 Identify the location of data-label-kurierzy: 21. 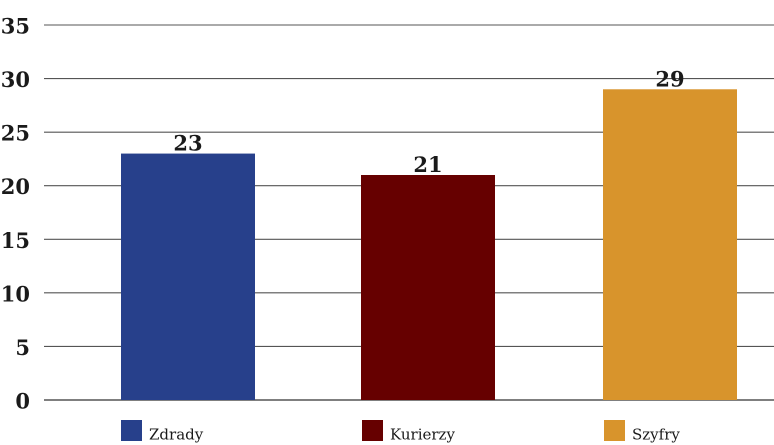
(427, 164).